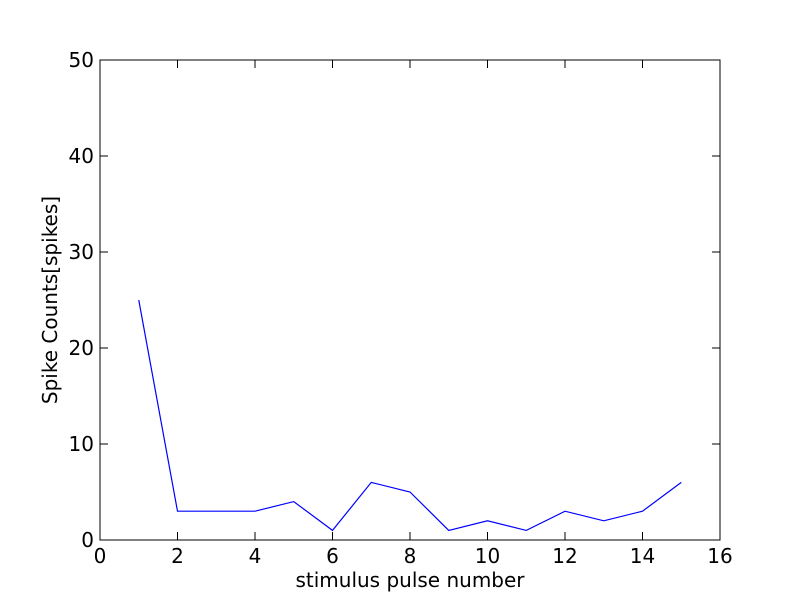 Image resolution: width=800 pixels, height=600 pixels. I want to click on x-tick-label: 4, so click(255, 556).